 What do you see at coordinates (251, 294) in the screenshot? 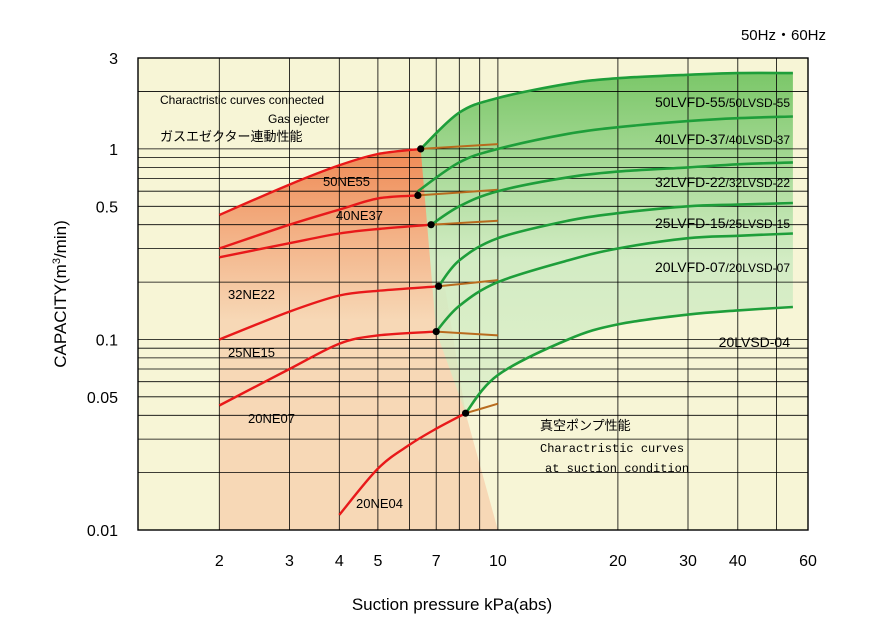
I see `ejector-label-32ne22: 32NE22` at bounding box center [251, 294].